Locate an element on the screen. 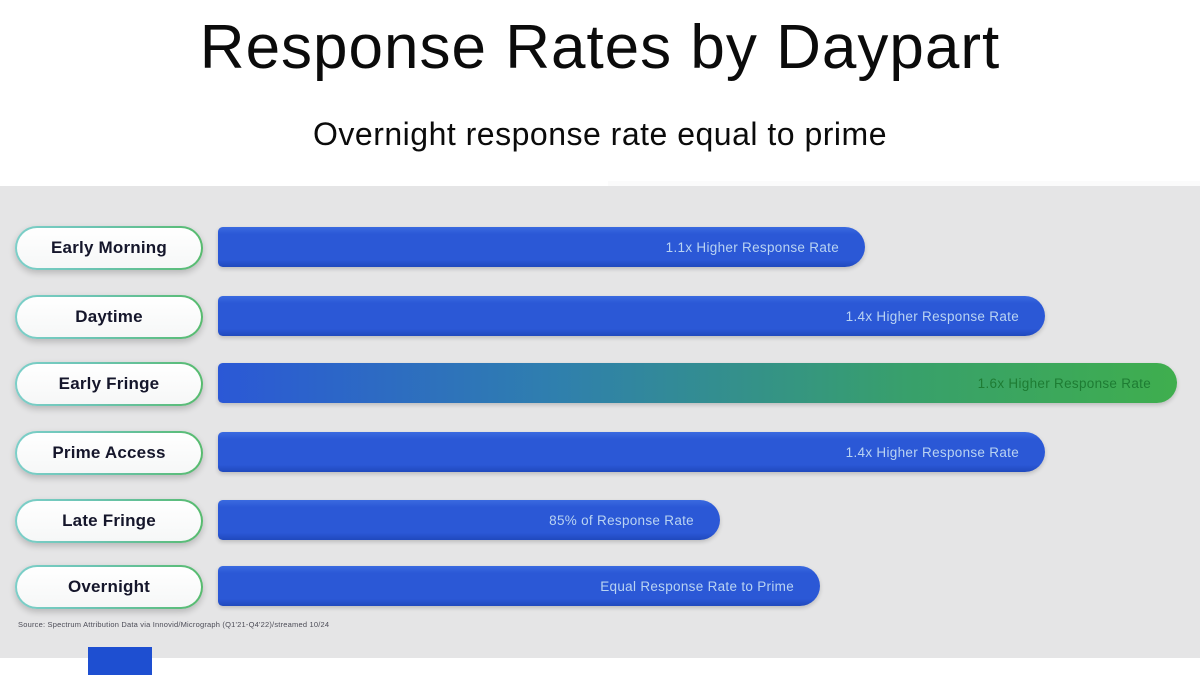 The width and height of the screenshot is (1200, 675). daypart-pill: Late Fringe is located at coordinates (109, 521).